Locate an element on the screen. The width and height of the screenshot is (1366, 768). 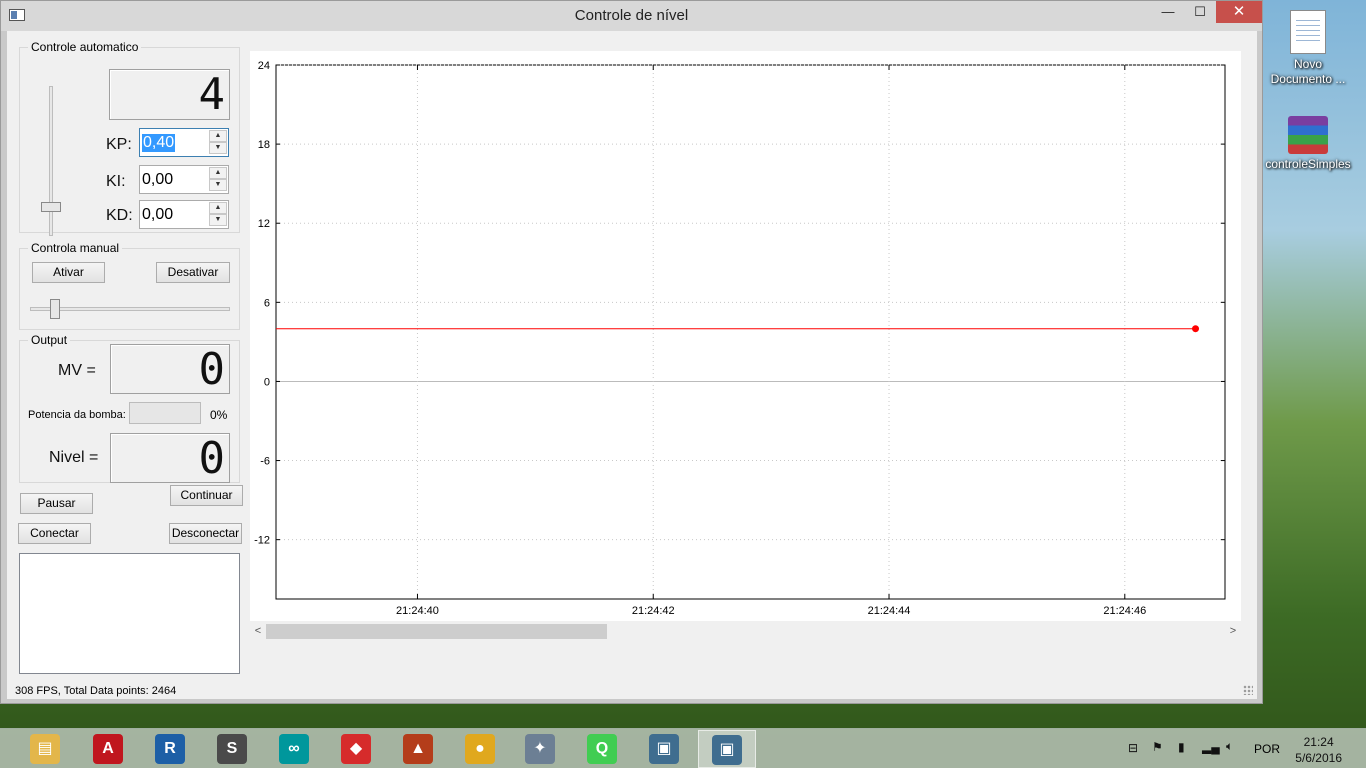
scroll-right-icon: > is located at coordinates (1233, 631).